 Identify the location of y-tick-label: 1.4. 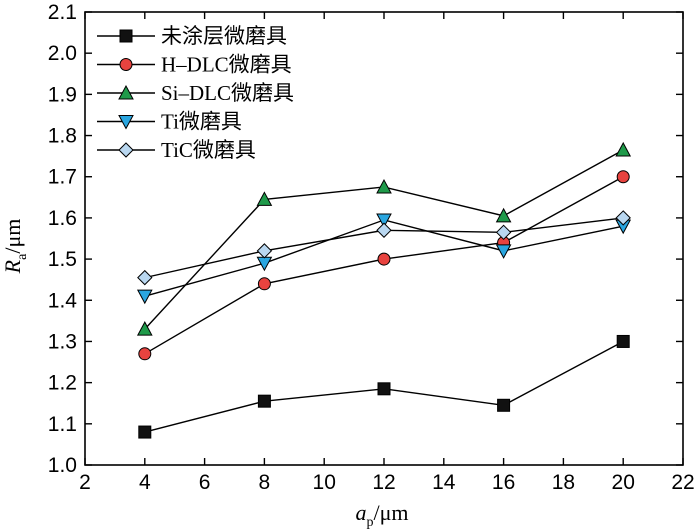
(63, 300).